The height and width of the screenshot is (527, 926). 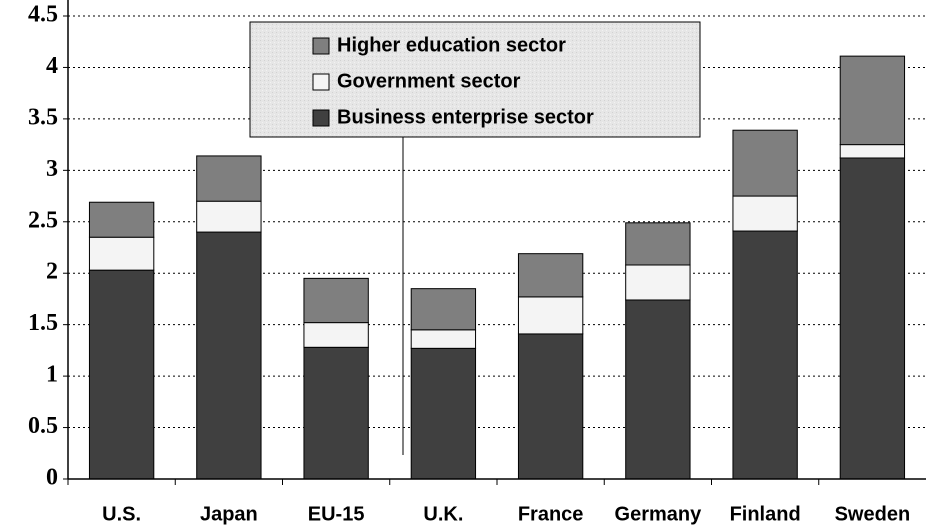 I want to click on x-tick-label: U.K., so click(x=443, y=514).